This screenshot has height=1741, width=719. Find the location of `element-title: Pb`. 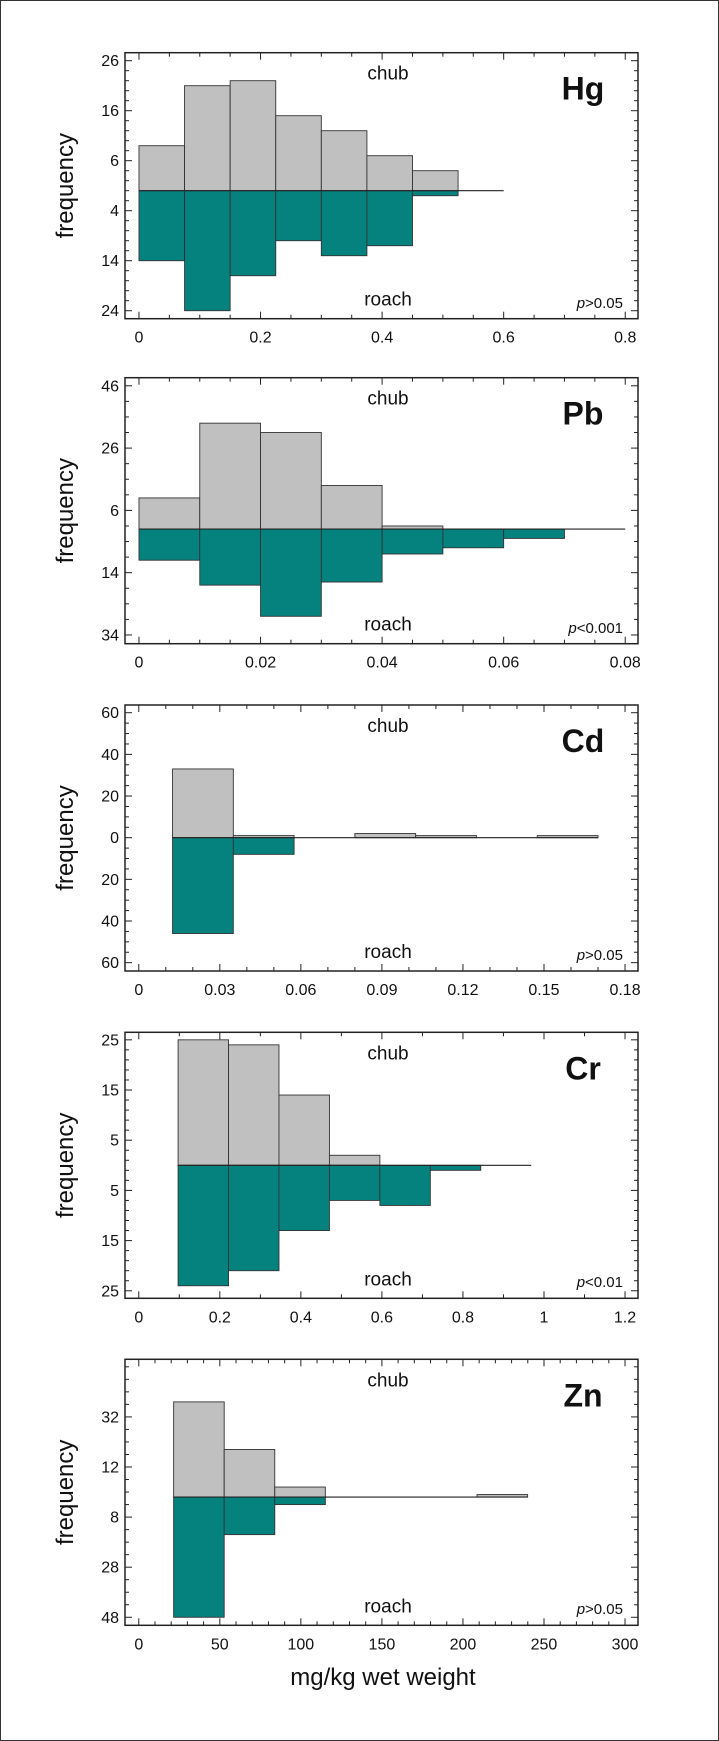

element-title: Pb is located at coordinates (583, 414).